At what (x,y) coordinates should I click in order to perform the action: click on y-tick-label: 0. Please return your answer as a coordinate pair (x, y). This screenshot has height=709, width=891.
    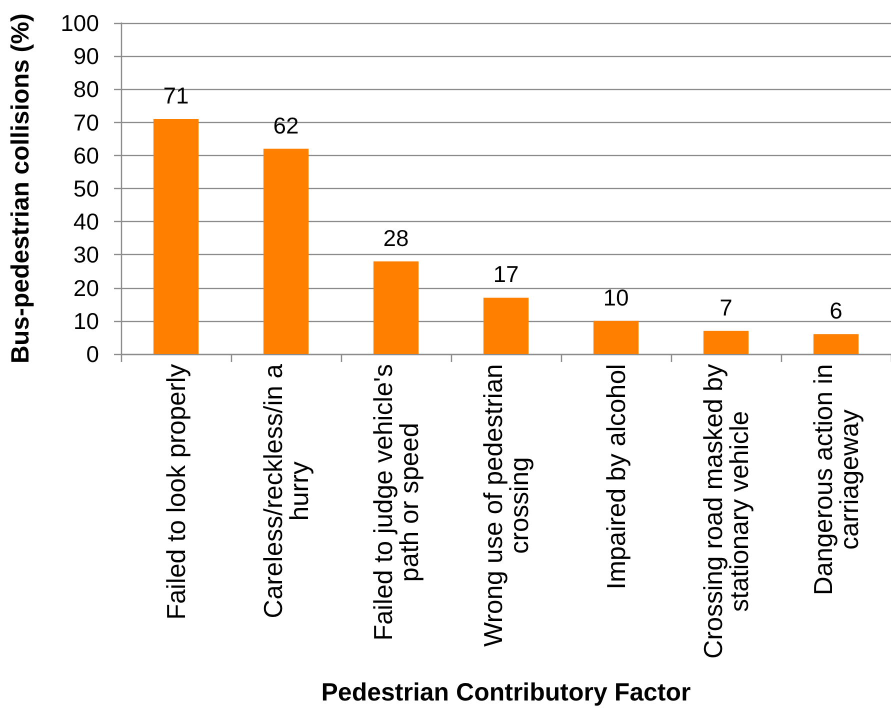
    Looking at the image, I should click on (92, 354).